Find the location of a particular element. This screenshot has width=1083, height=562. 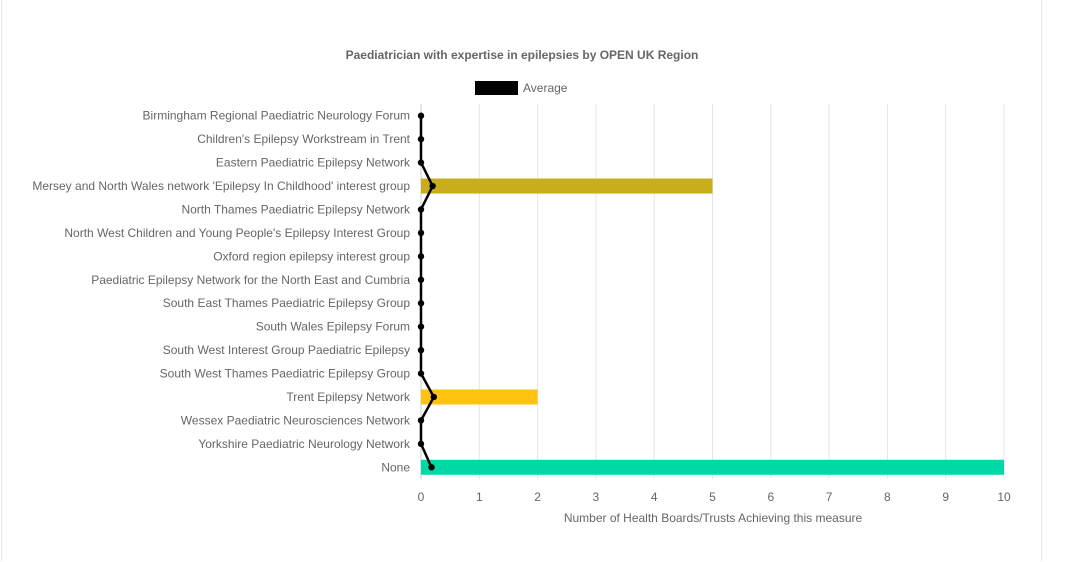

x-axis-ticks: 0 1 2 3 4 5 6 7 8 9 10 is located at coordinates (714, 497).